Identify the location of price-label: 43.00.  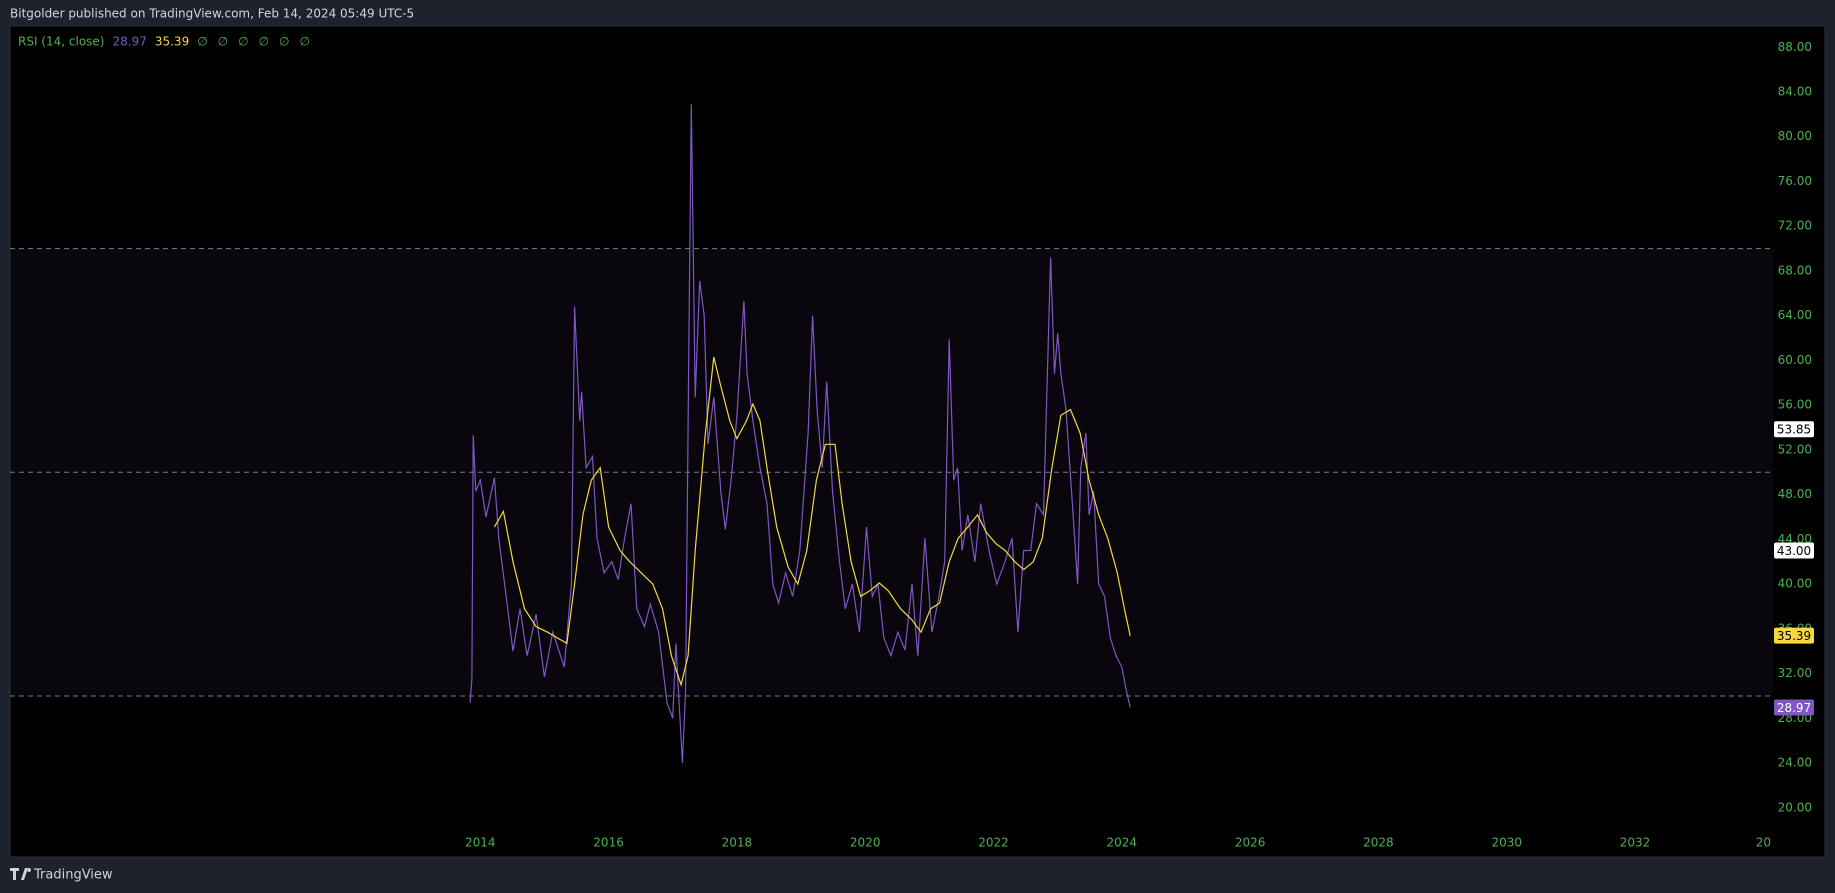
(1794, 551).